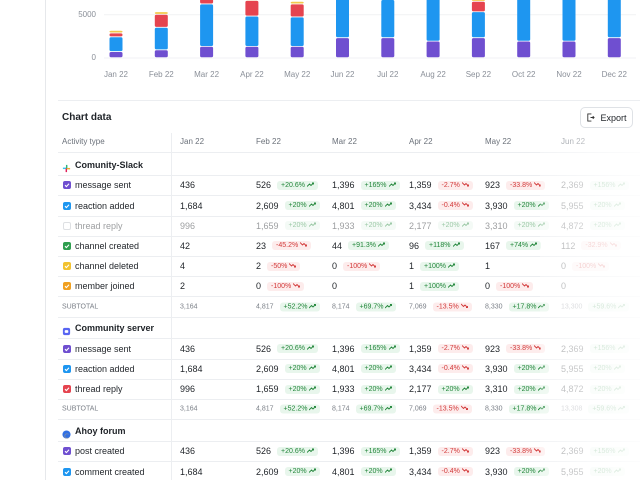 The width and height of the screenshot is (640, 480). Describe the element at coordinates (440, 409) in the screenshot. I see `table-cell: 7,069 -13.5%` at that location.